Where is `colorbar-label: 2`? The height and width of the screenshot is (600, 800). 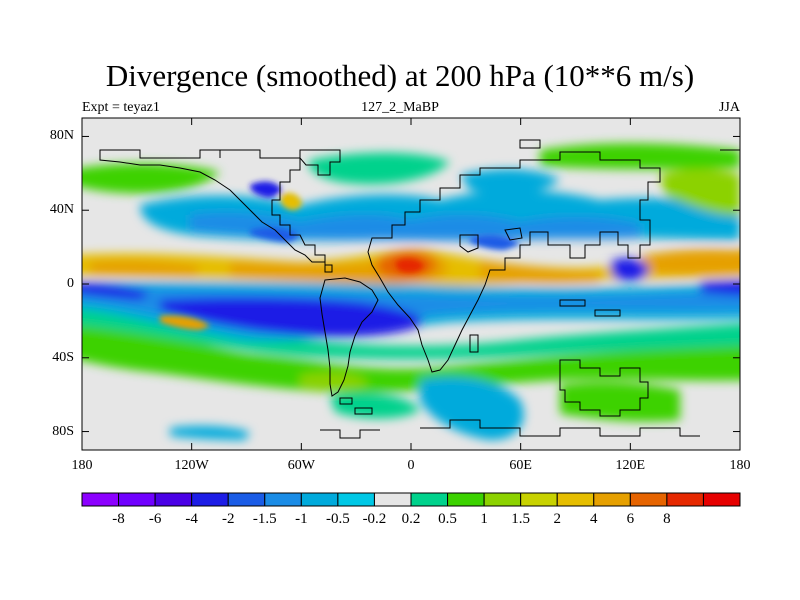
colorbar-label: 2 is located at coordinates (557, 519).